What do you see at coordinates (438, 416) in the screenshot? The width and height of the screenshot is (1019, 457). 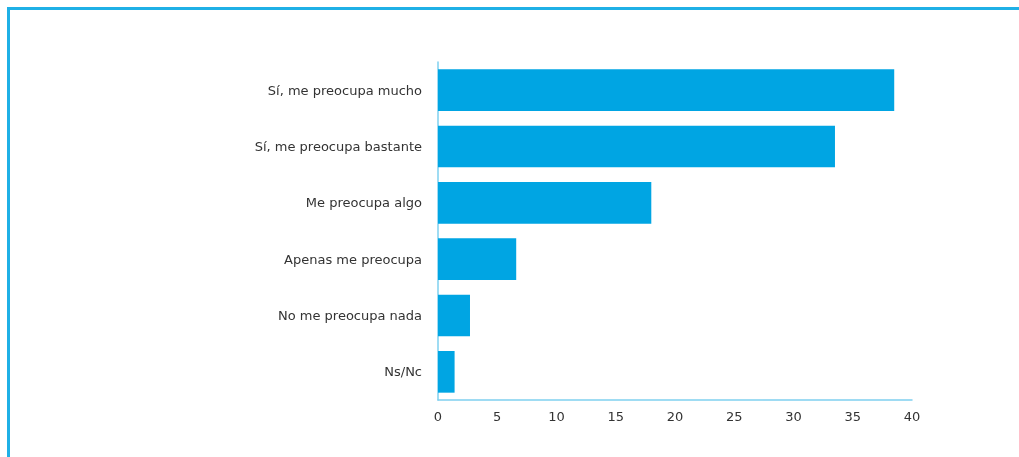 I see `x-tick-label: 0` at bounding box center [438, 416].